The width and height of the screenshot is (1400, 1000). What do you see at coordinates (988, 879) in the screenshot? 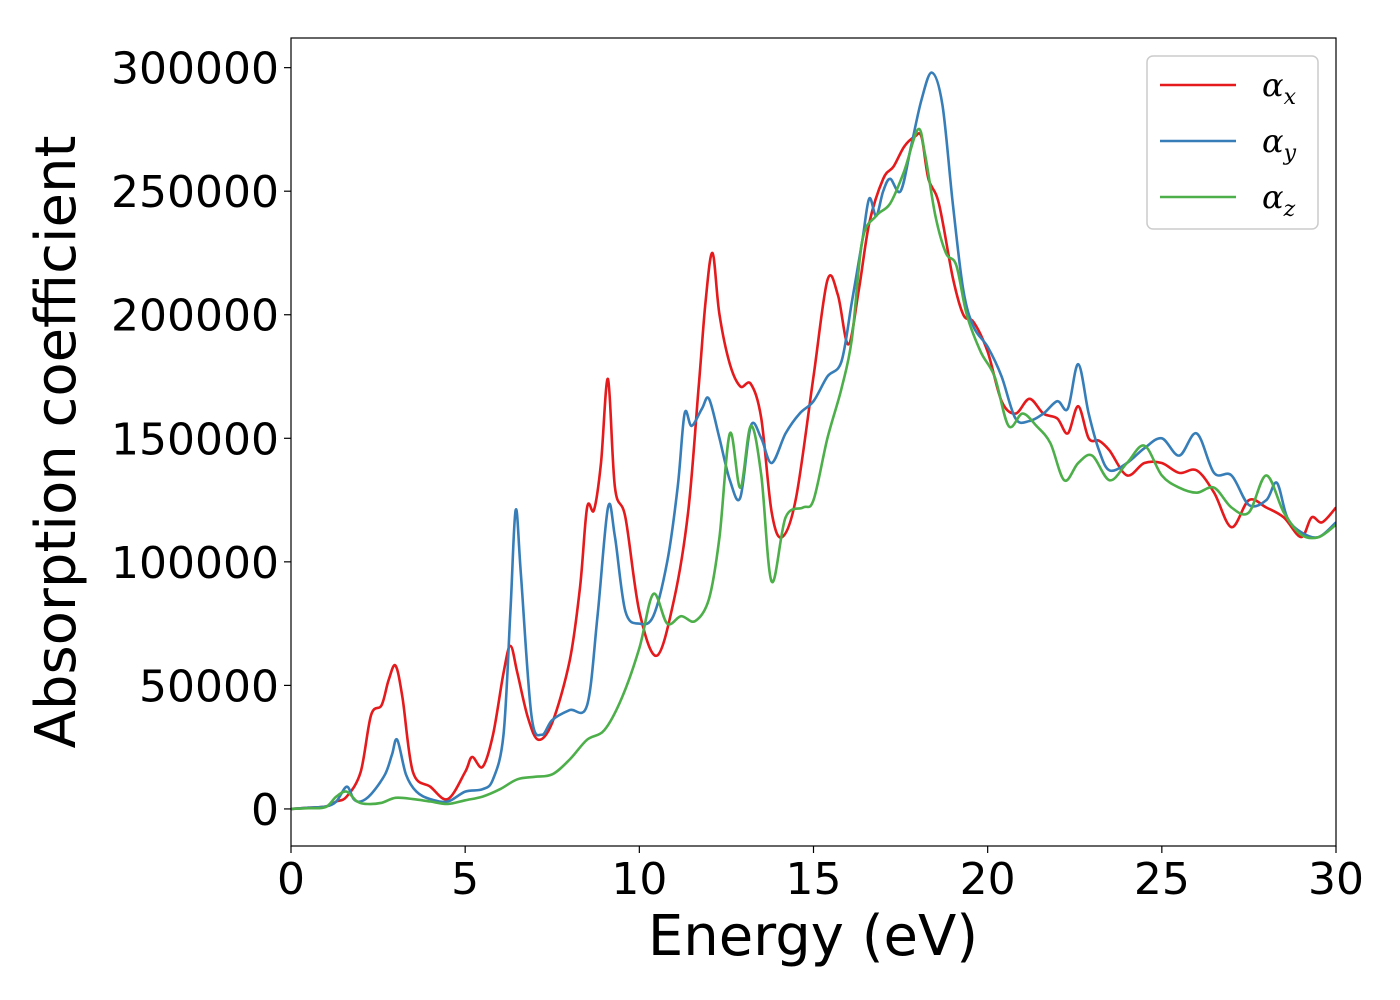
I see `x-tick-label: 20` at bounding box center [988, 879].